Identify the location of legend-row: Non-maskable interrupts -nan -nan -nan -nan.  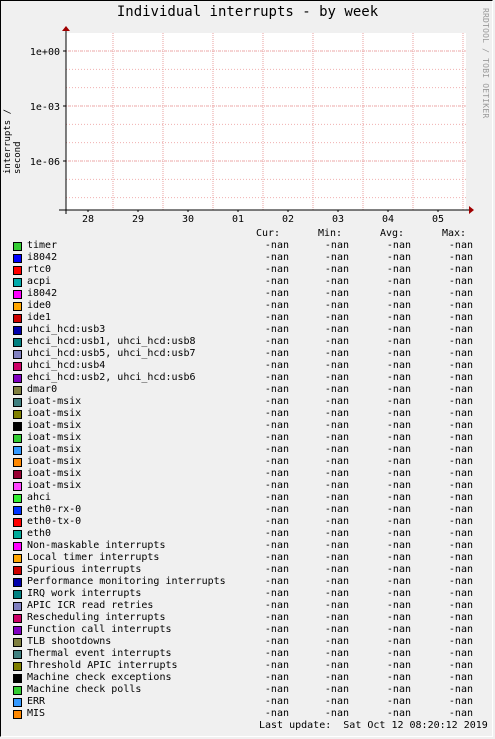
(247, 546).